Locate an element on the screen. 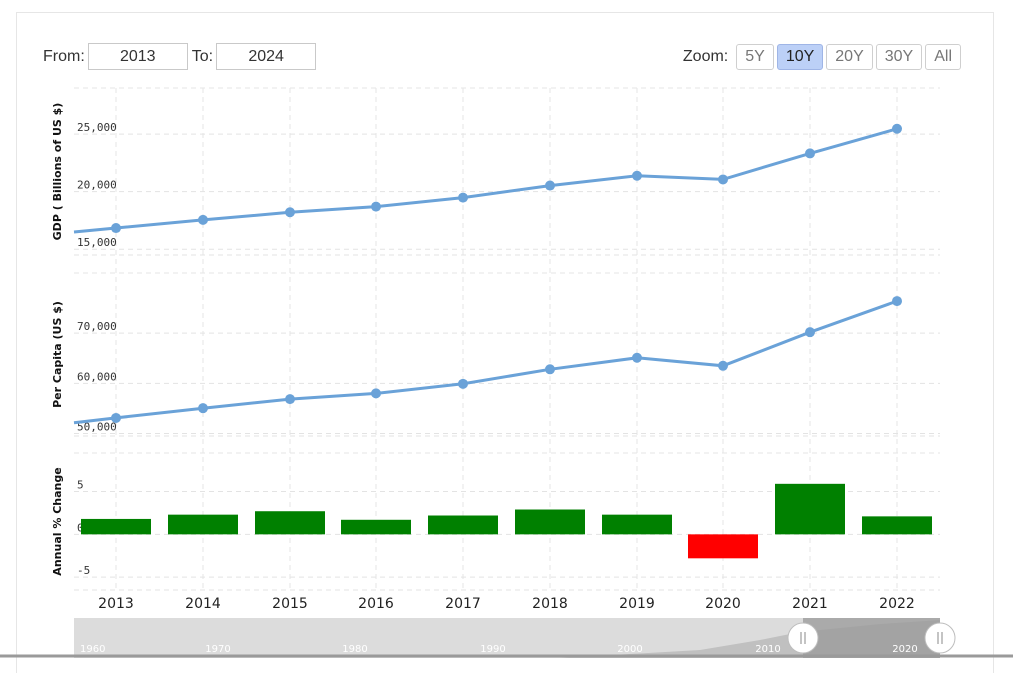  navigator-label: 1980 is located at coordinates (354, 649).